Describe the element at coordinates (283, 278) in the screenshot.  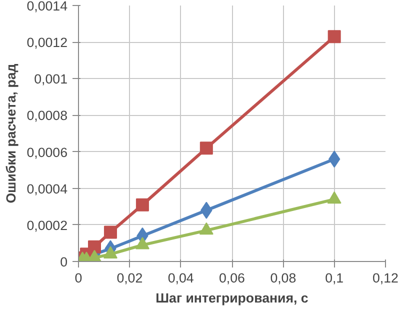
I see `x-tick-label: 0,08` at that location.